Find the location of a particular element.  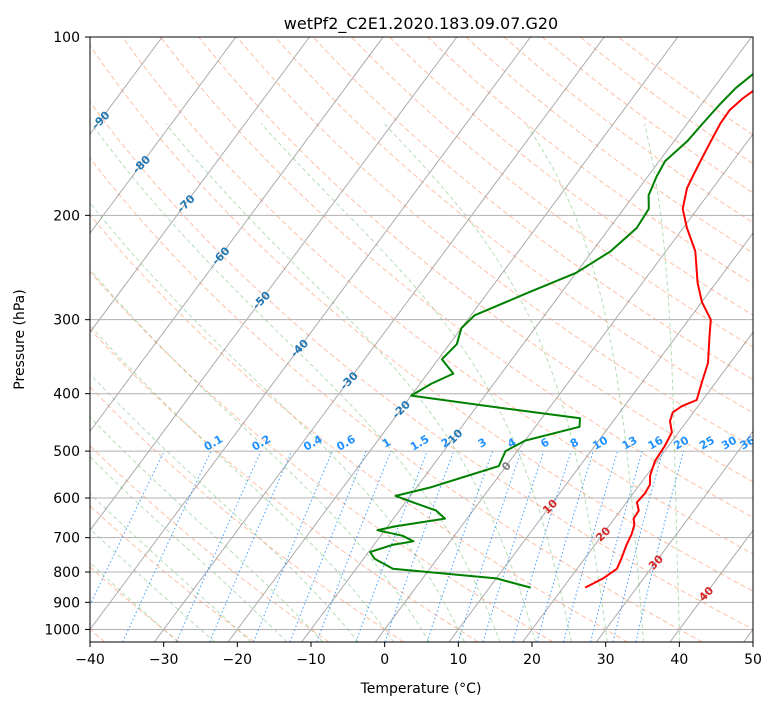

isotherm-label: 30 is located at coordinates (656, 562).